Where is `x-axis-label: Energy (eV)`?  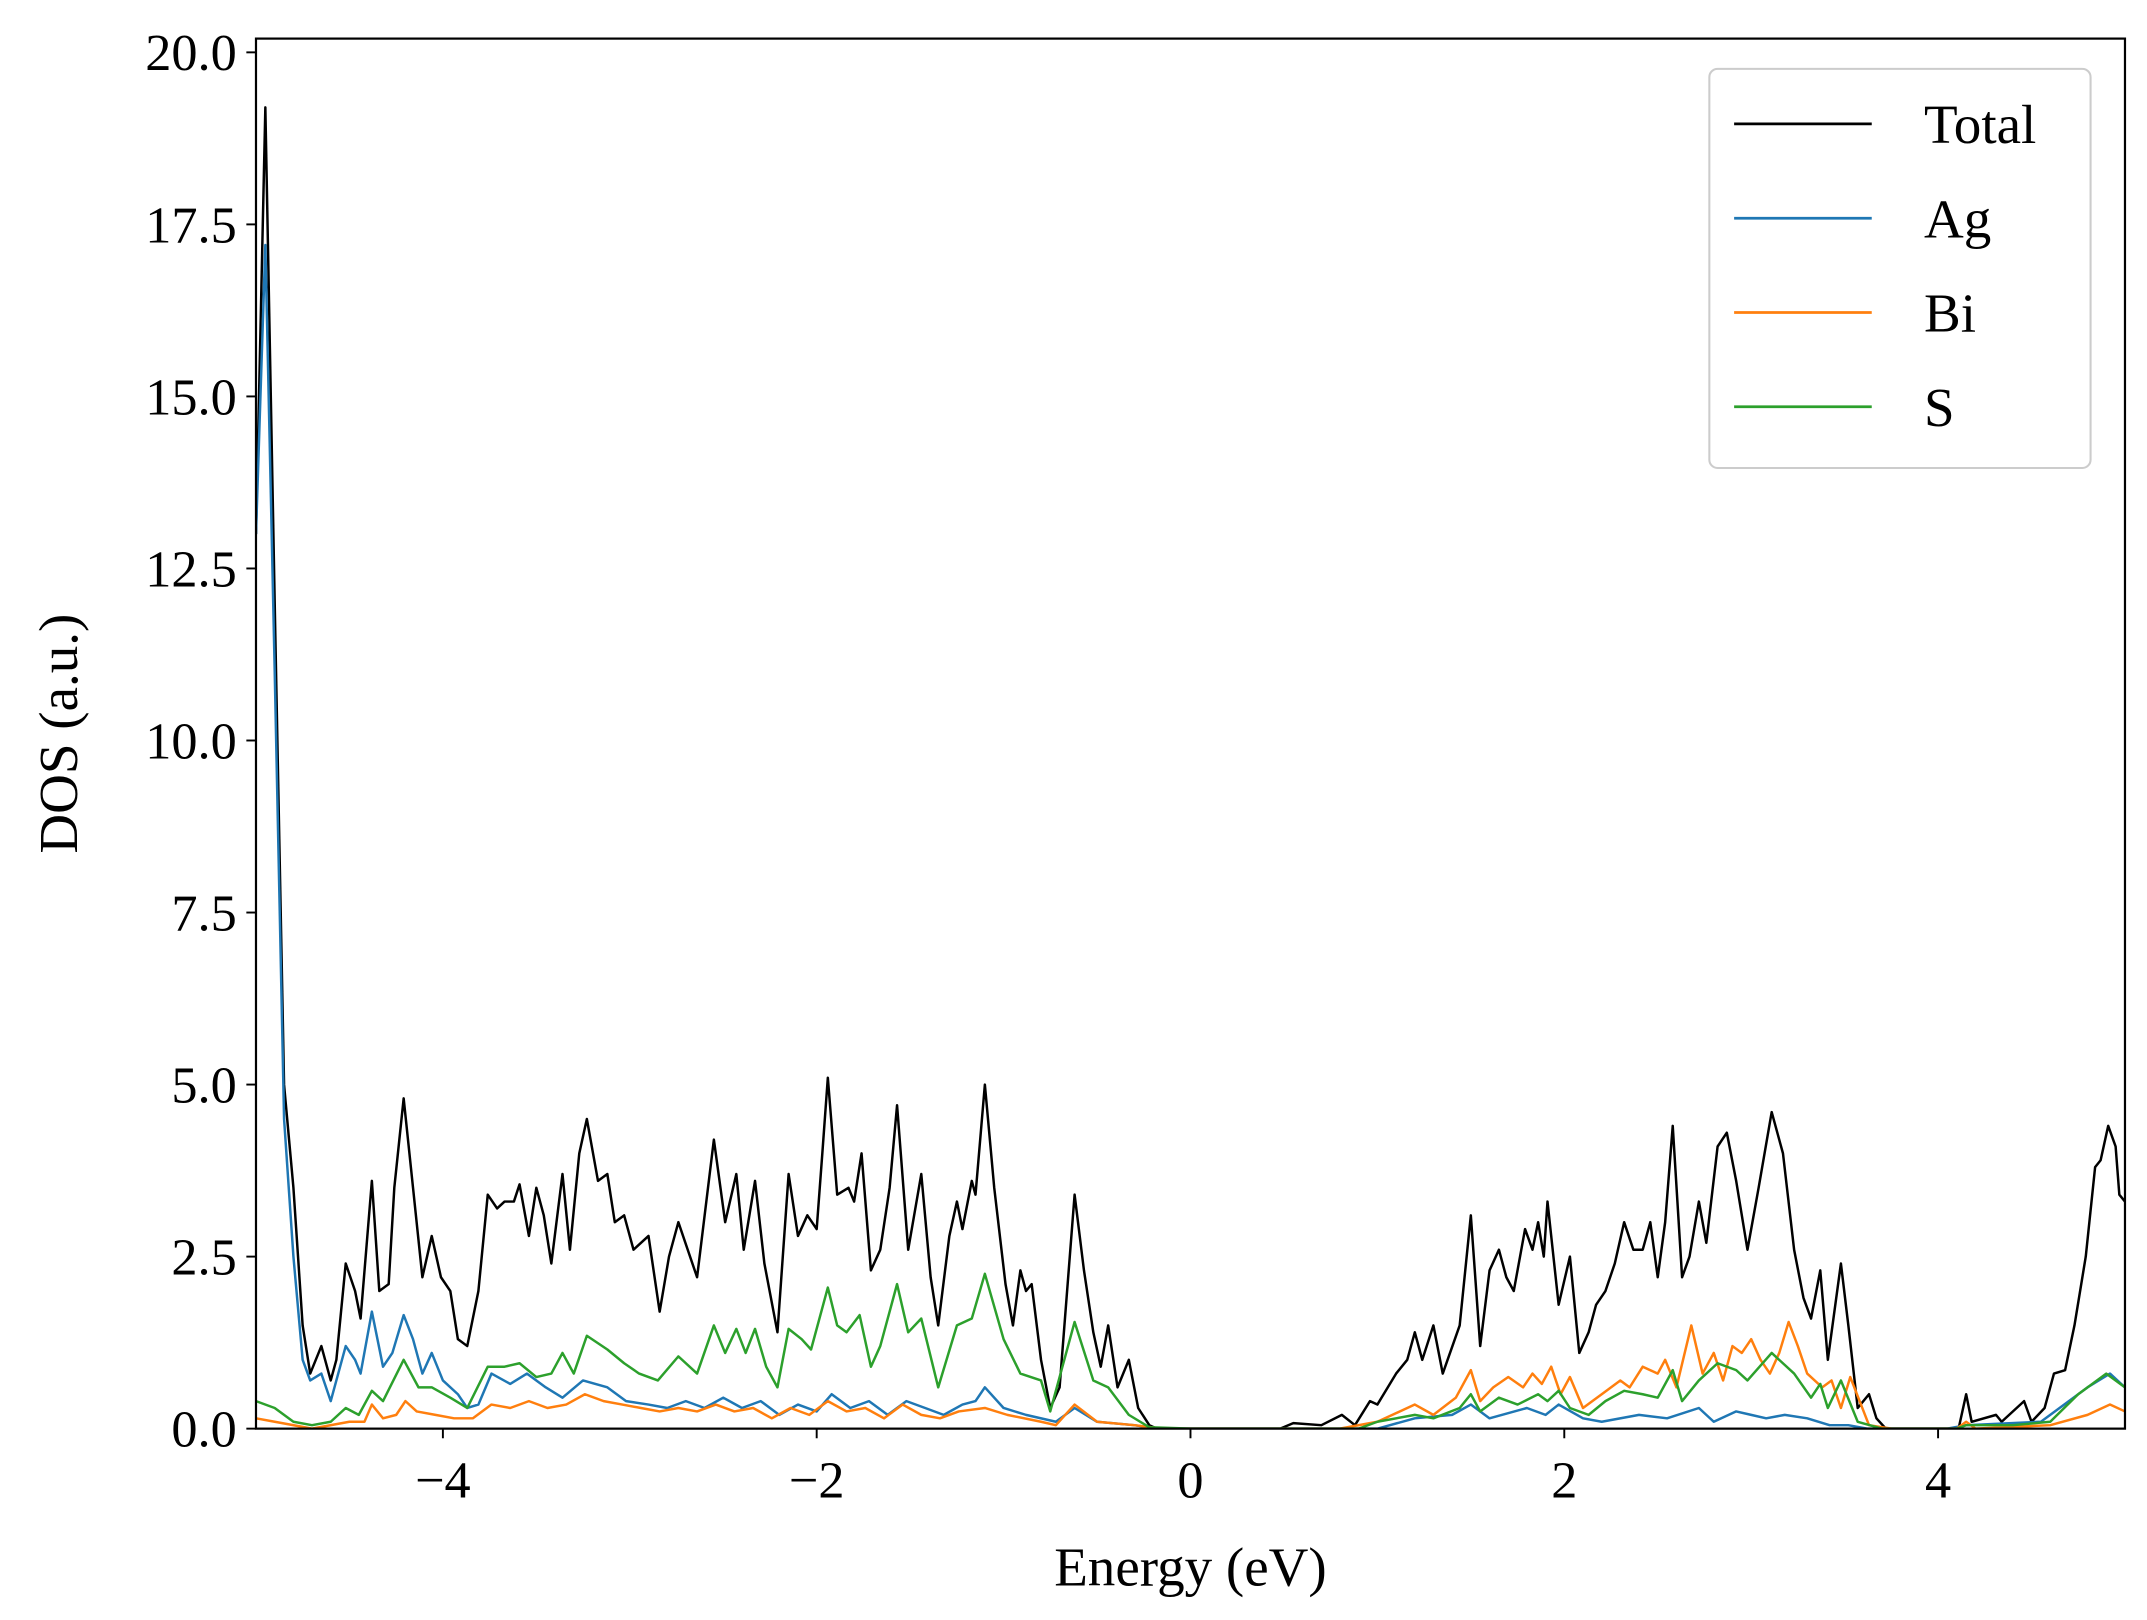 x-axis-label: Energy (eV) is located at coordinates (1190, 1567).